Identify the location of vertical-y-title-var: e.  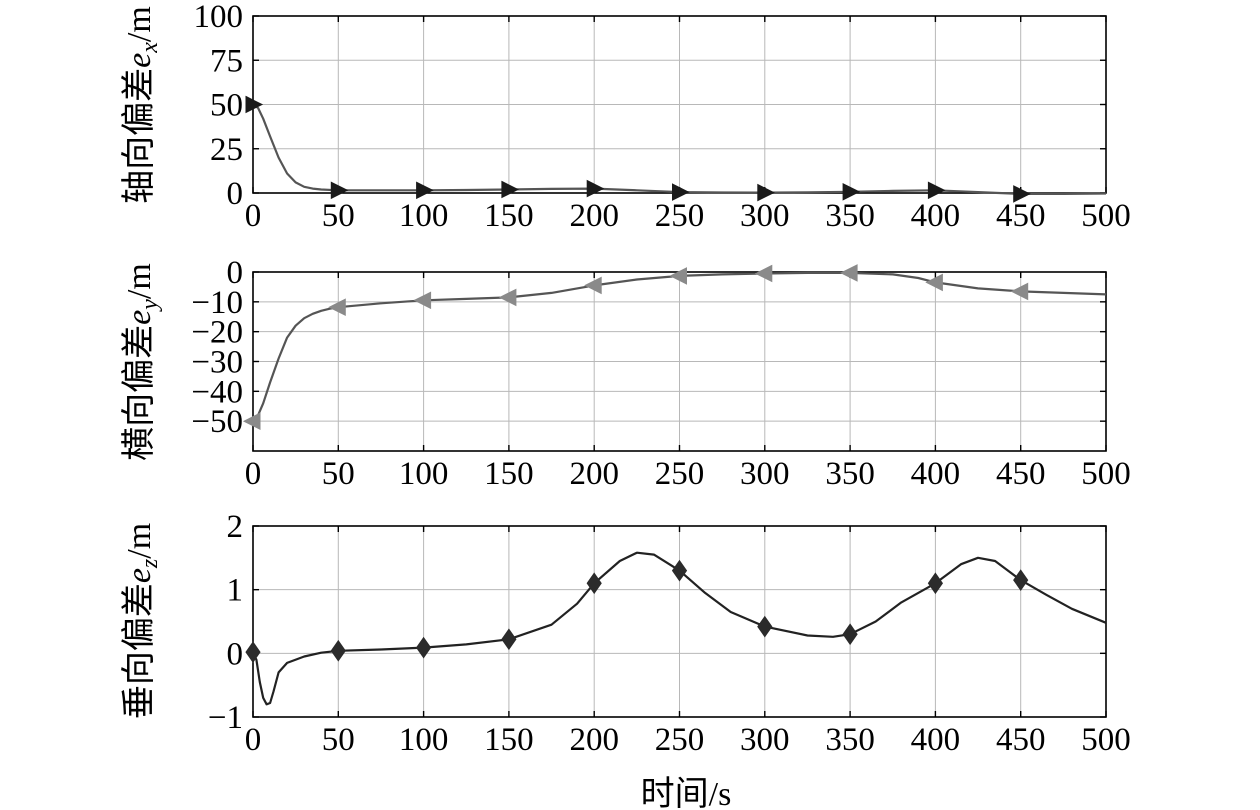
(139, 575).